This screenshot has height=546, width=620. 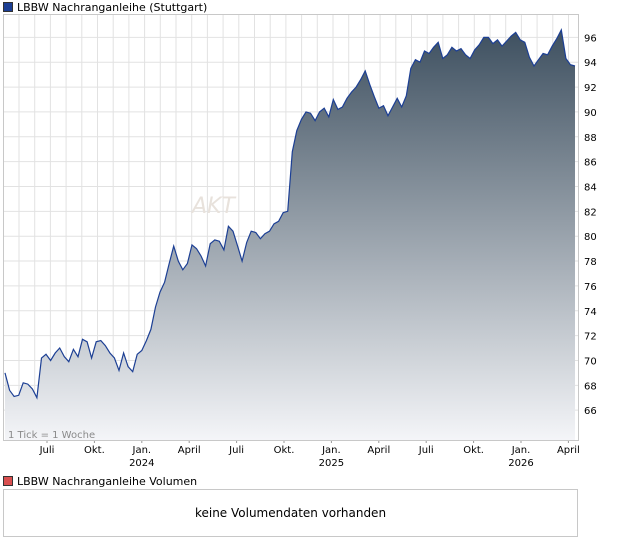 I want to click on price-legend: LBBW Nachranganleihe (Stuttgart), so click(x=105, y=7).